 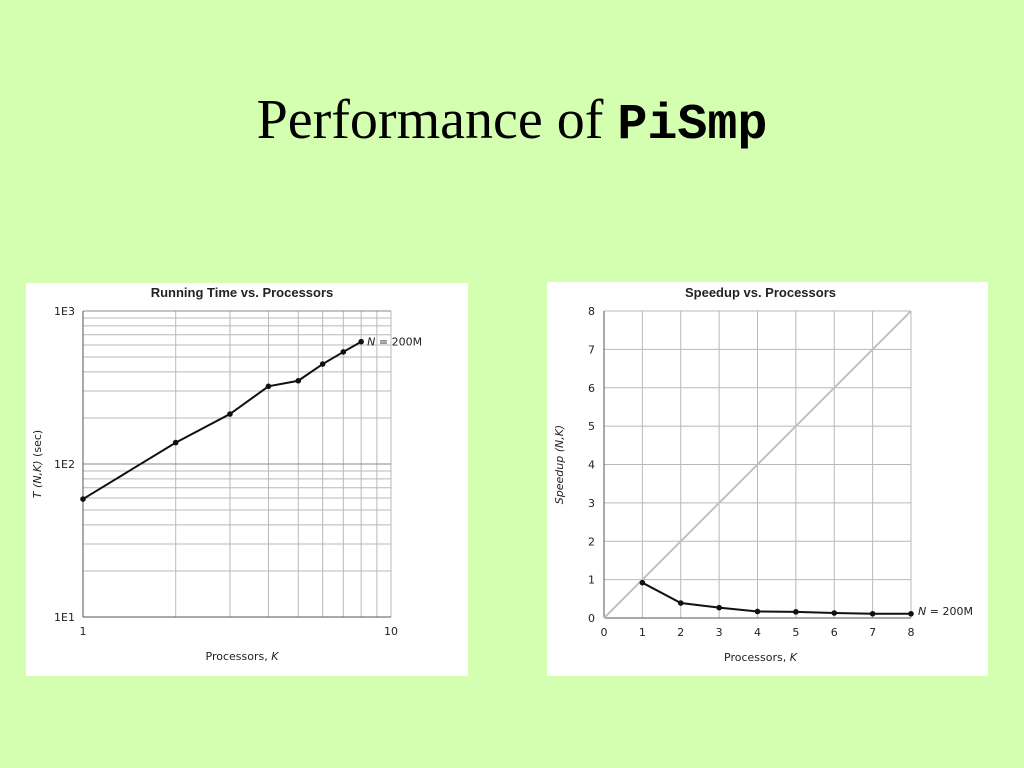 What do you see at coordinates (591, 388) in the screenshot?
I see `y-tick-label: 6` at bounding box center [591, 388].